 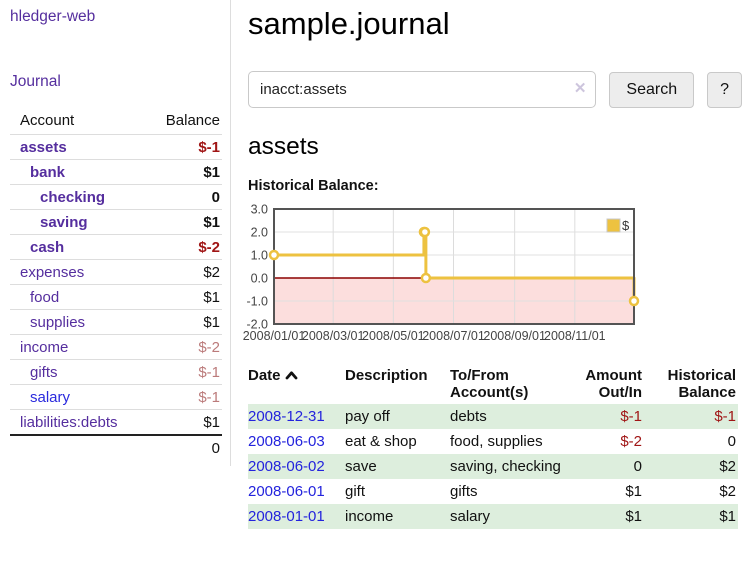 What do you see at coordinates (724, 89) in the screenshot?
I see `help-button: ?` at bounding box center [724, 89].